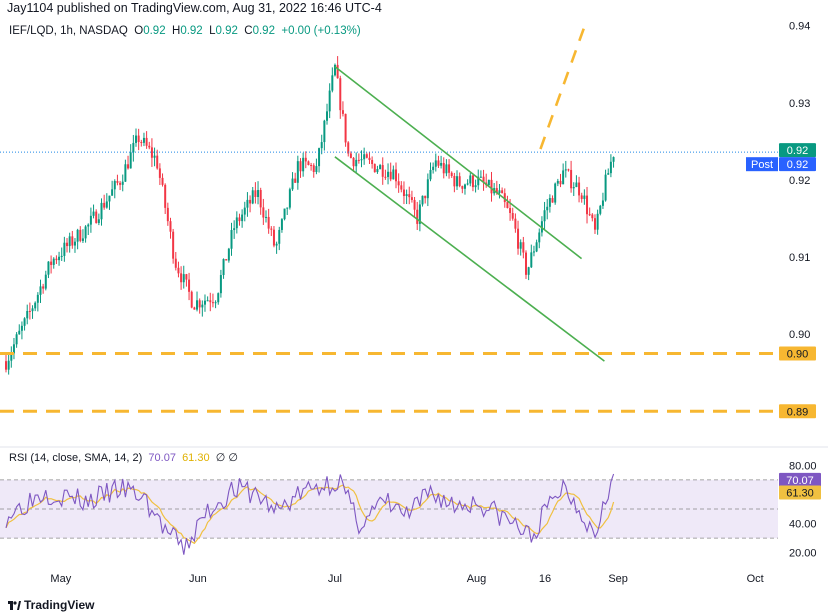 The image size is (828, 613). I want to click on rsi-sma-line, so click(310, 514).